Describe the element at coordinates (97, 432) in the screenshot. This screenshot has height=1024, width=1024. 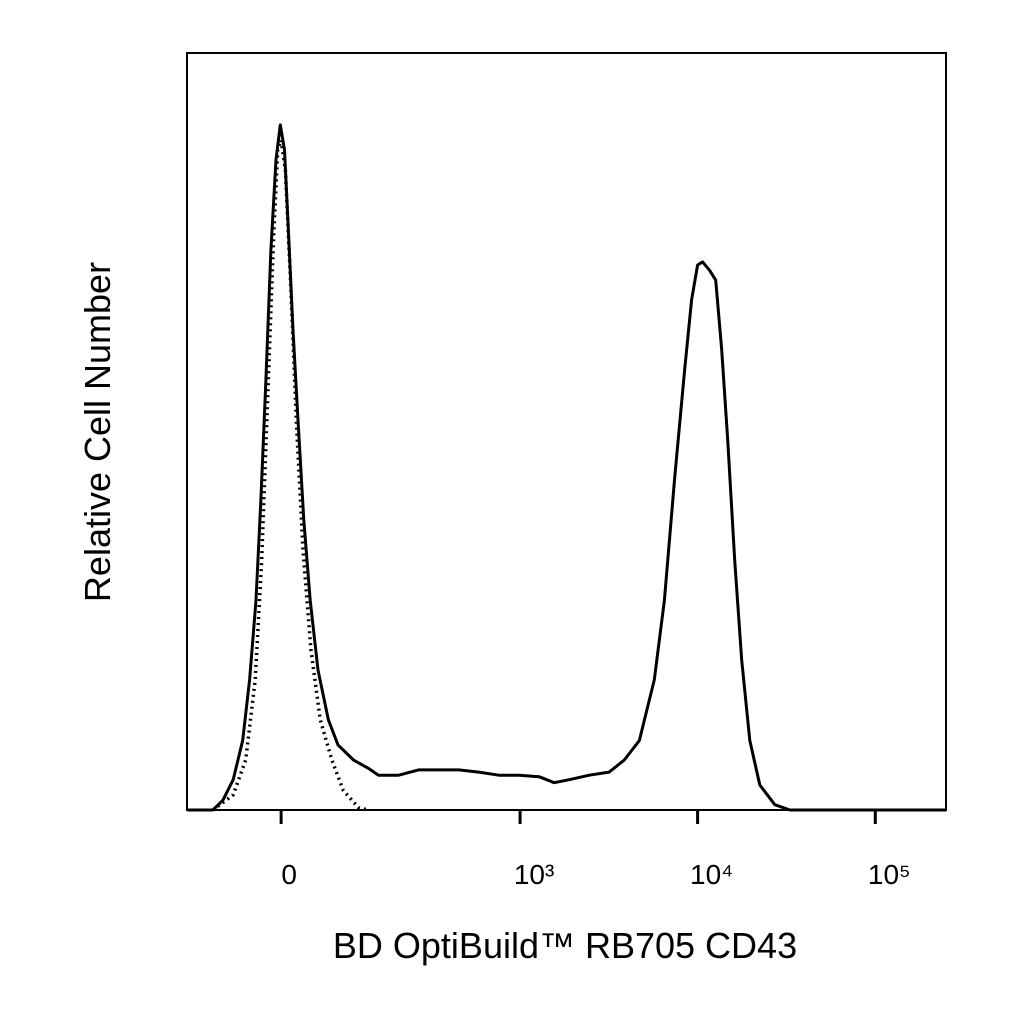
I see `y-axis-label: Relative Cell Number` at that location.